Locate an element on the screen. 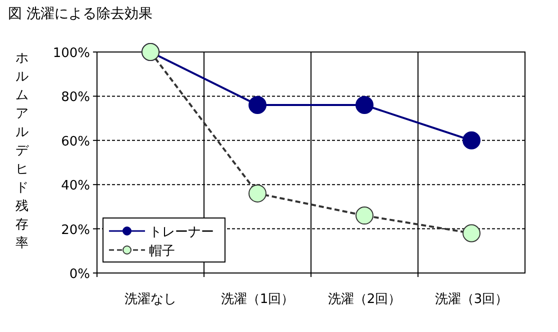  y-tick-label: 100% is located at coordinates (71, 53).